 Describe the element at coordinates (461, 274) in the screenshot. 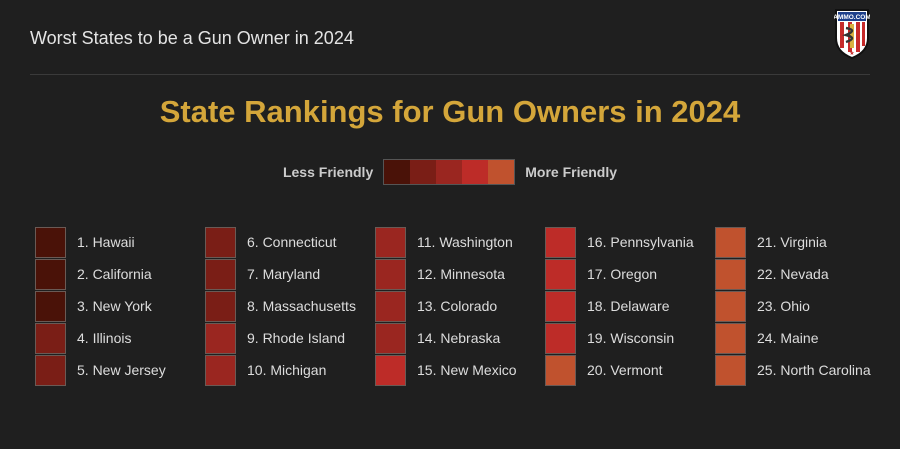

I see `state-label: 12. Minnesota` at that location.